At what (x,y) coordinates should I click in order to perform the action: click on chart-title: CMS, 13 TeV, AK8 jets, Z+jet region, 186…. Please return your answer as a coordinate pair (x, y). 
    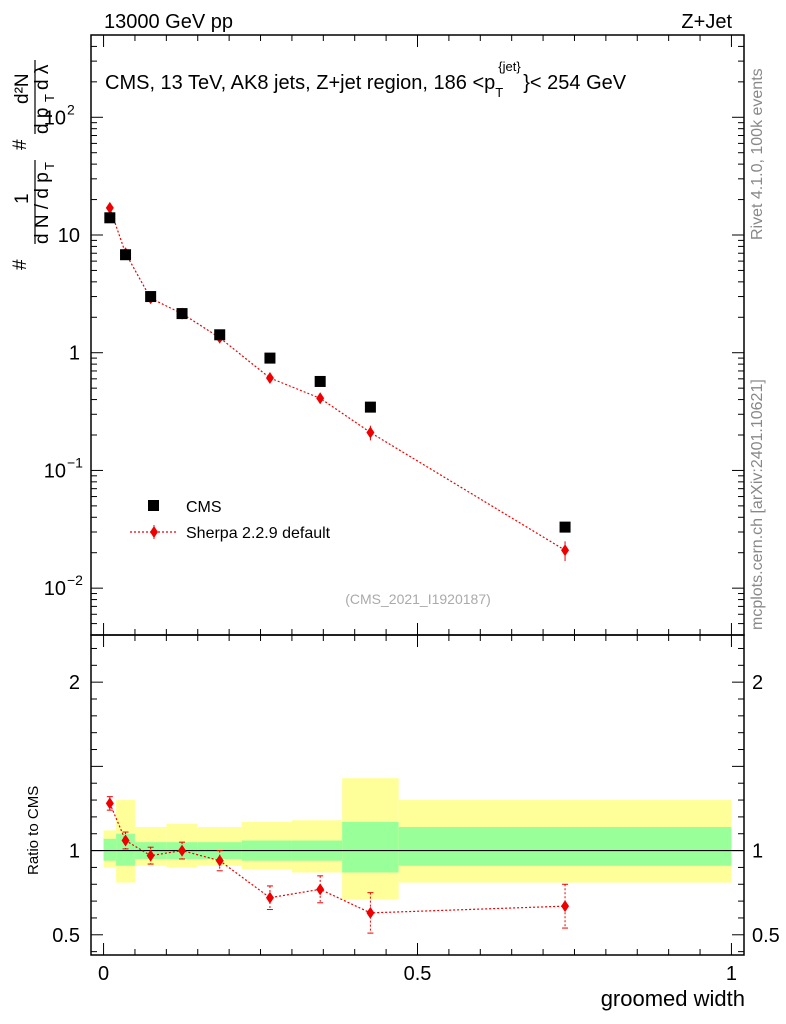
    Looking at the image, I should click on (366, 79).